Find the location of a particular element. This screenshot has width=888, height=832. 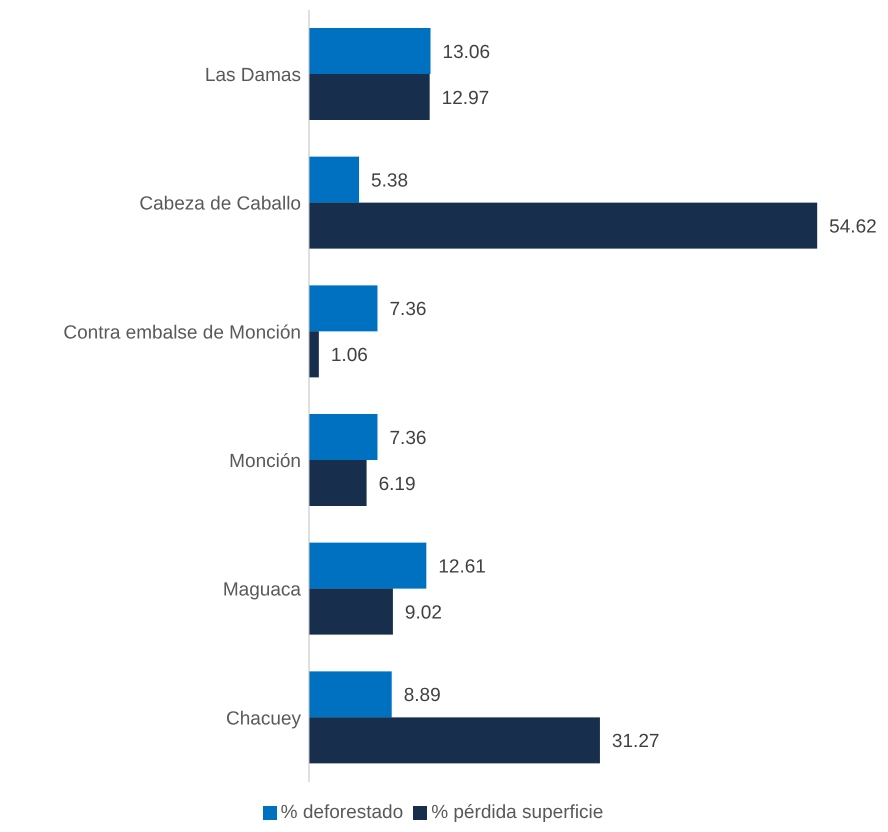

y-tick-label: Monción is located at coordinates (265, 461).